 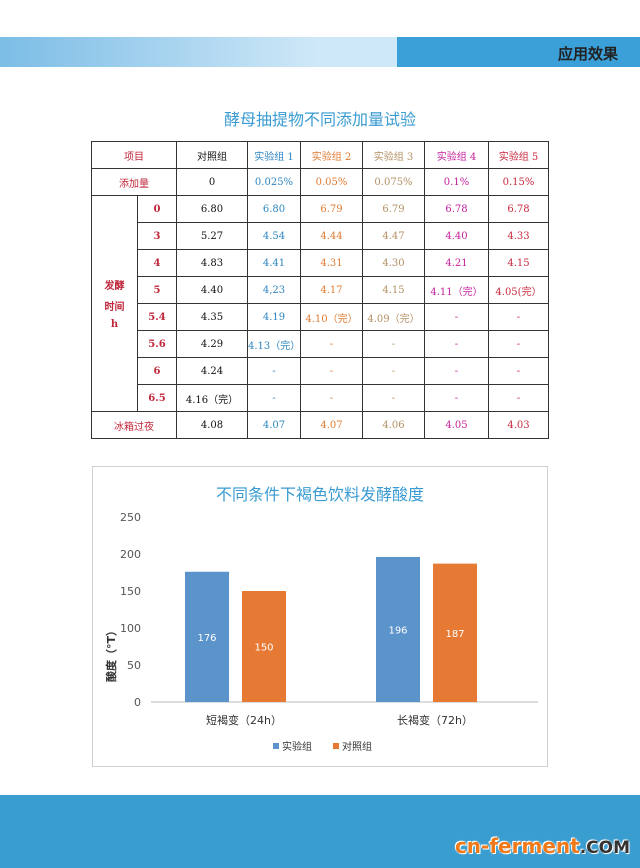 I want to click on header-cell: 实验组 4, so click(x=456, y=155).